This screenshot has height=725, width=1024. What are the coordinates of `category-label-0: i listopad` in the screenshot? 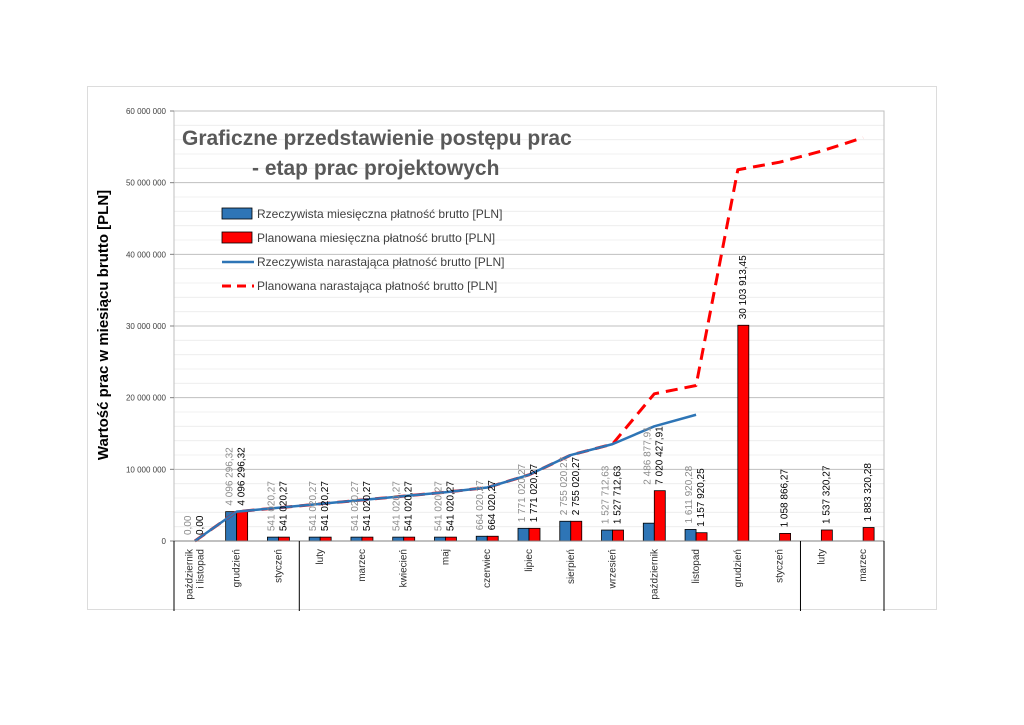 It's located at (200, 568).